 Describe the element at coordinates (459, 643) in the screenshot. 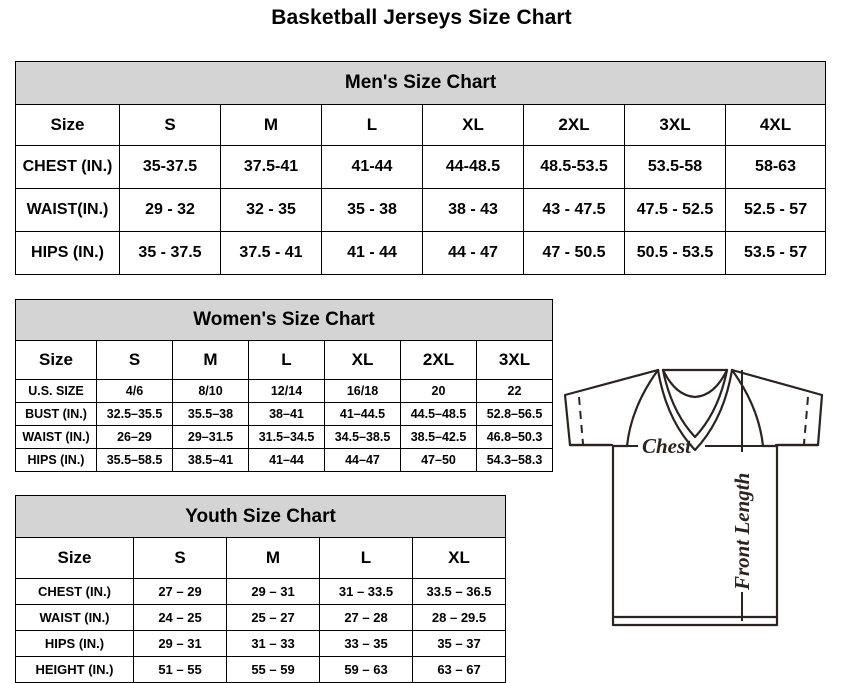

I see `youth-hips-xl: 35 – 37` at that location.